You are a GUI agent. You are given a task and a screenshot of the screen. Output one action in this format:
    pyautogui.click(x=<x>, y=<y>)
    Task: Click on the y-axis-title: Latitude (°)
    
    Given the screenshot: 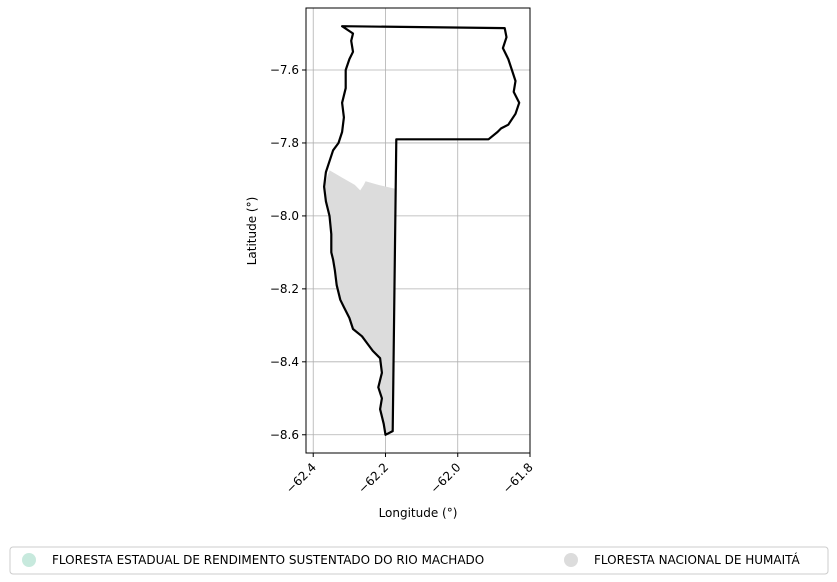 What is the action you would take?
    pyautogui.click(x=252, y=231)
    